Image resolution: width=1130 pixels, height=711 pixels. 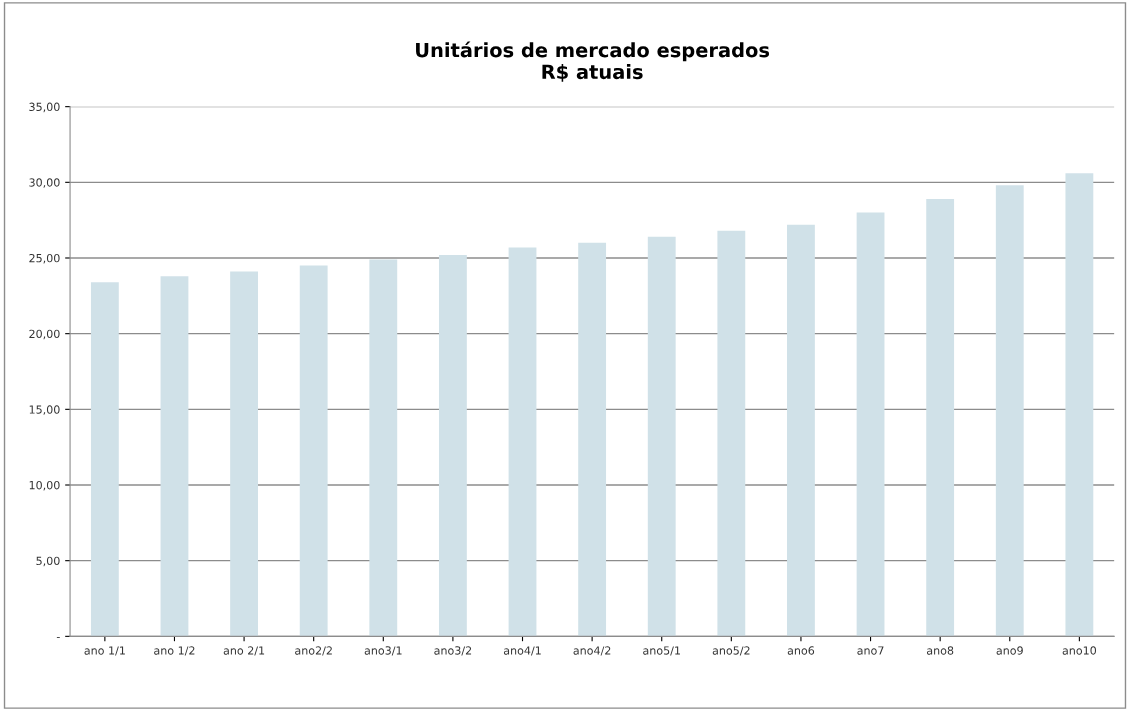 I want to click on y-tick-label: 5,00, so click(x=48, y=561).